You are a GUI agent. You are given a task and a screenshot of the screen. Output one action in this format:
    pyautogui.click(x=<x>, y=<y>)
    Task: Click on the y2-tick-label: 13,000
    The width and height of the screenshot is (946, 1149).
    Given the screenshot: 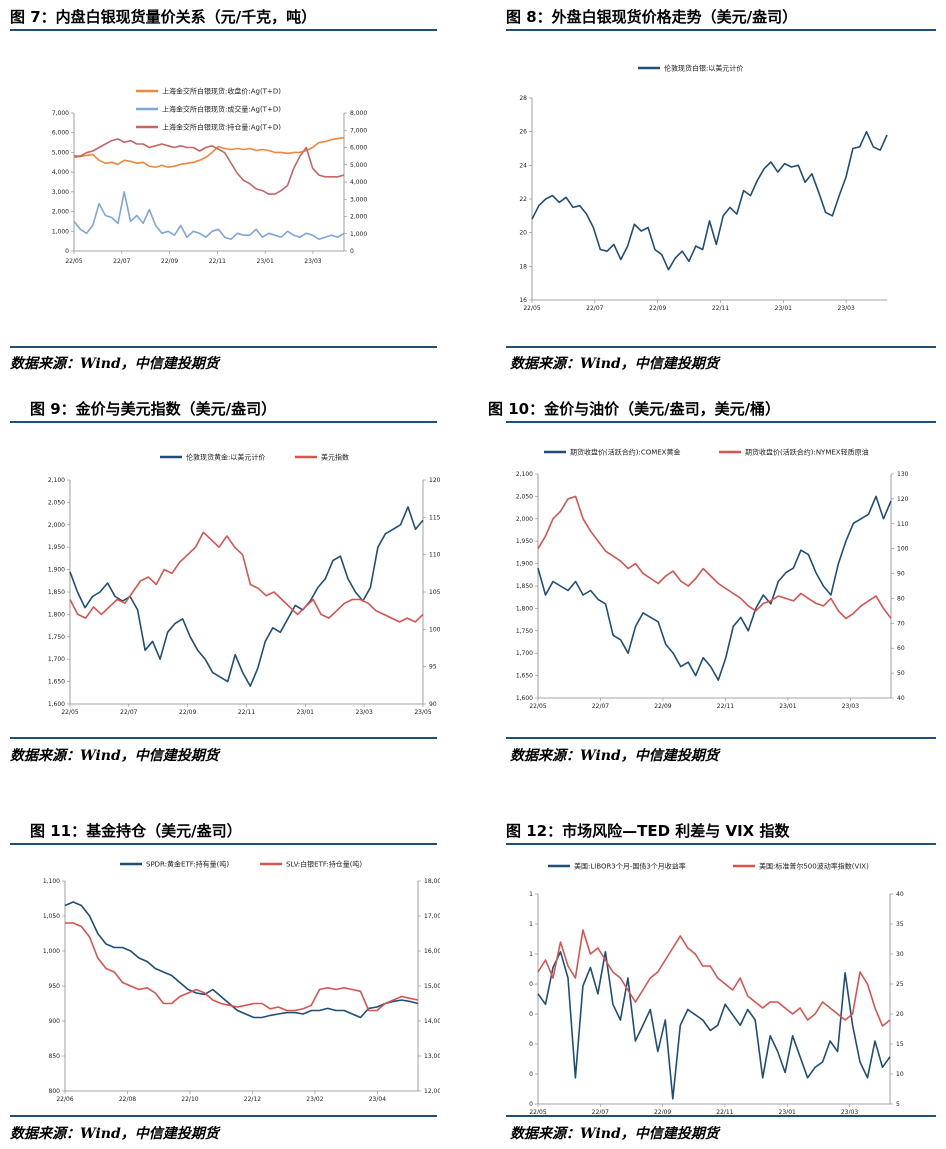 What is the action you would take?
    pyautogui.click(x=432, y=1056)
    